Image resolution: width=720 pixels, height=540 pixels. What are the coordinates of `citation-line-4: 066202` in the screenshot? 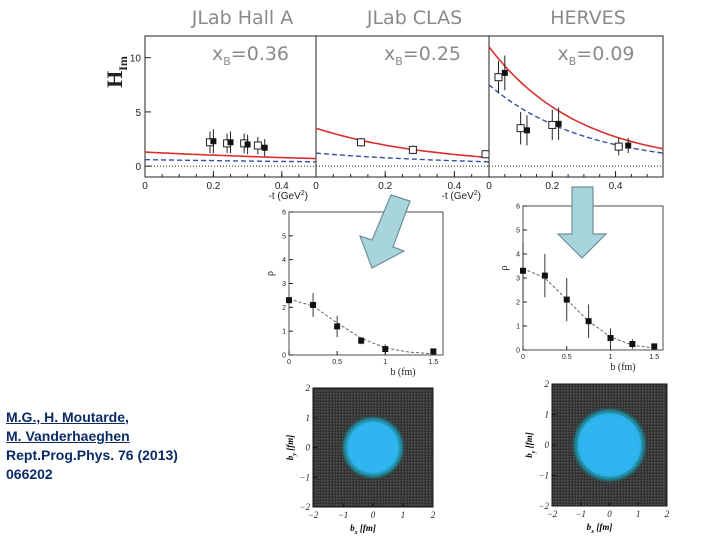 It's located at (29, 474).